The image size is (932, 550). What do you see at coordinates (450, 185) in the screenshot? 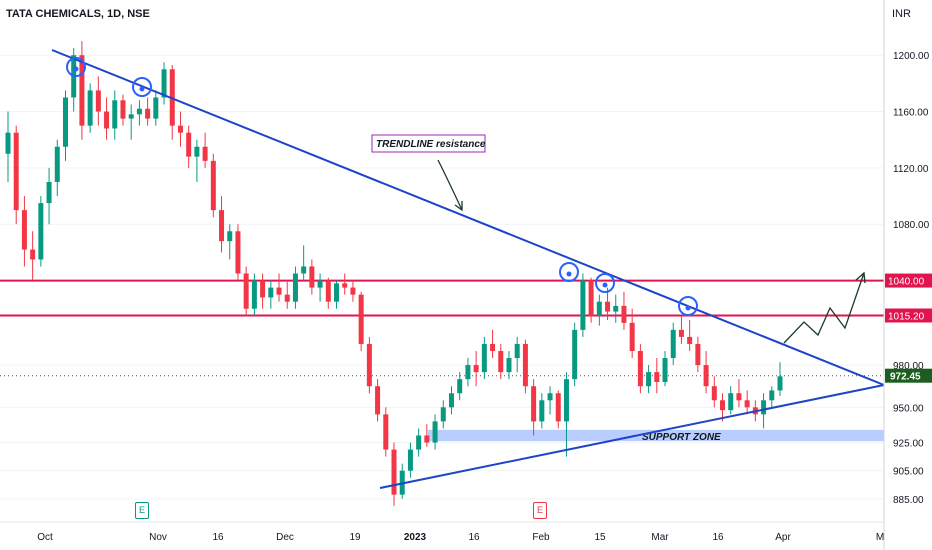
I see `annotation-arrow` at bounding box center [450, 185].